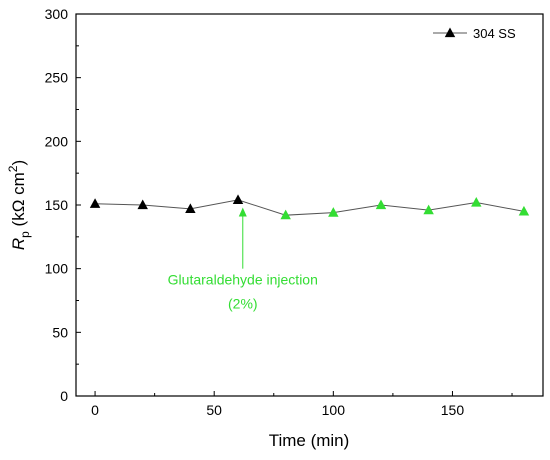  Describe the element at coordinates (95, 410) in the screenshot. I see `x-tick-label: 0` at that location.